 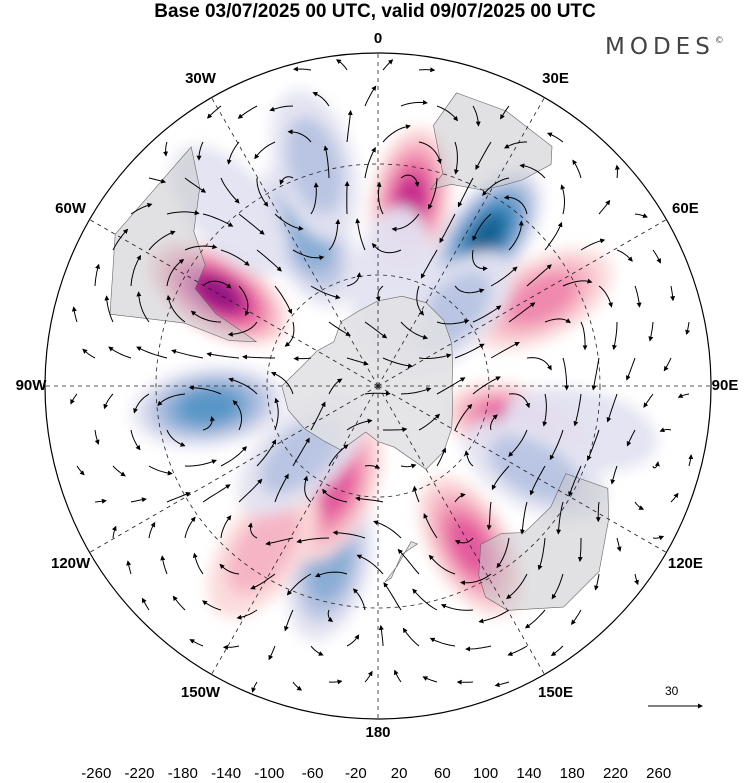 I want to click on colorbar-tick: -60, so click(x=312, y=773).